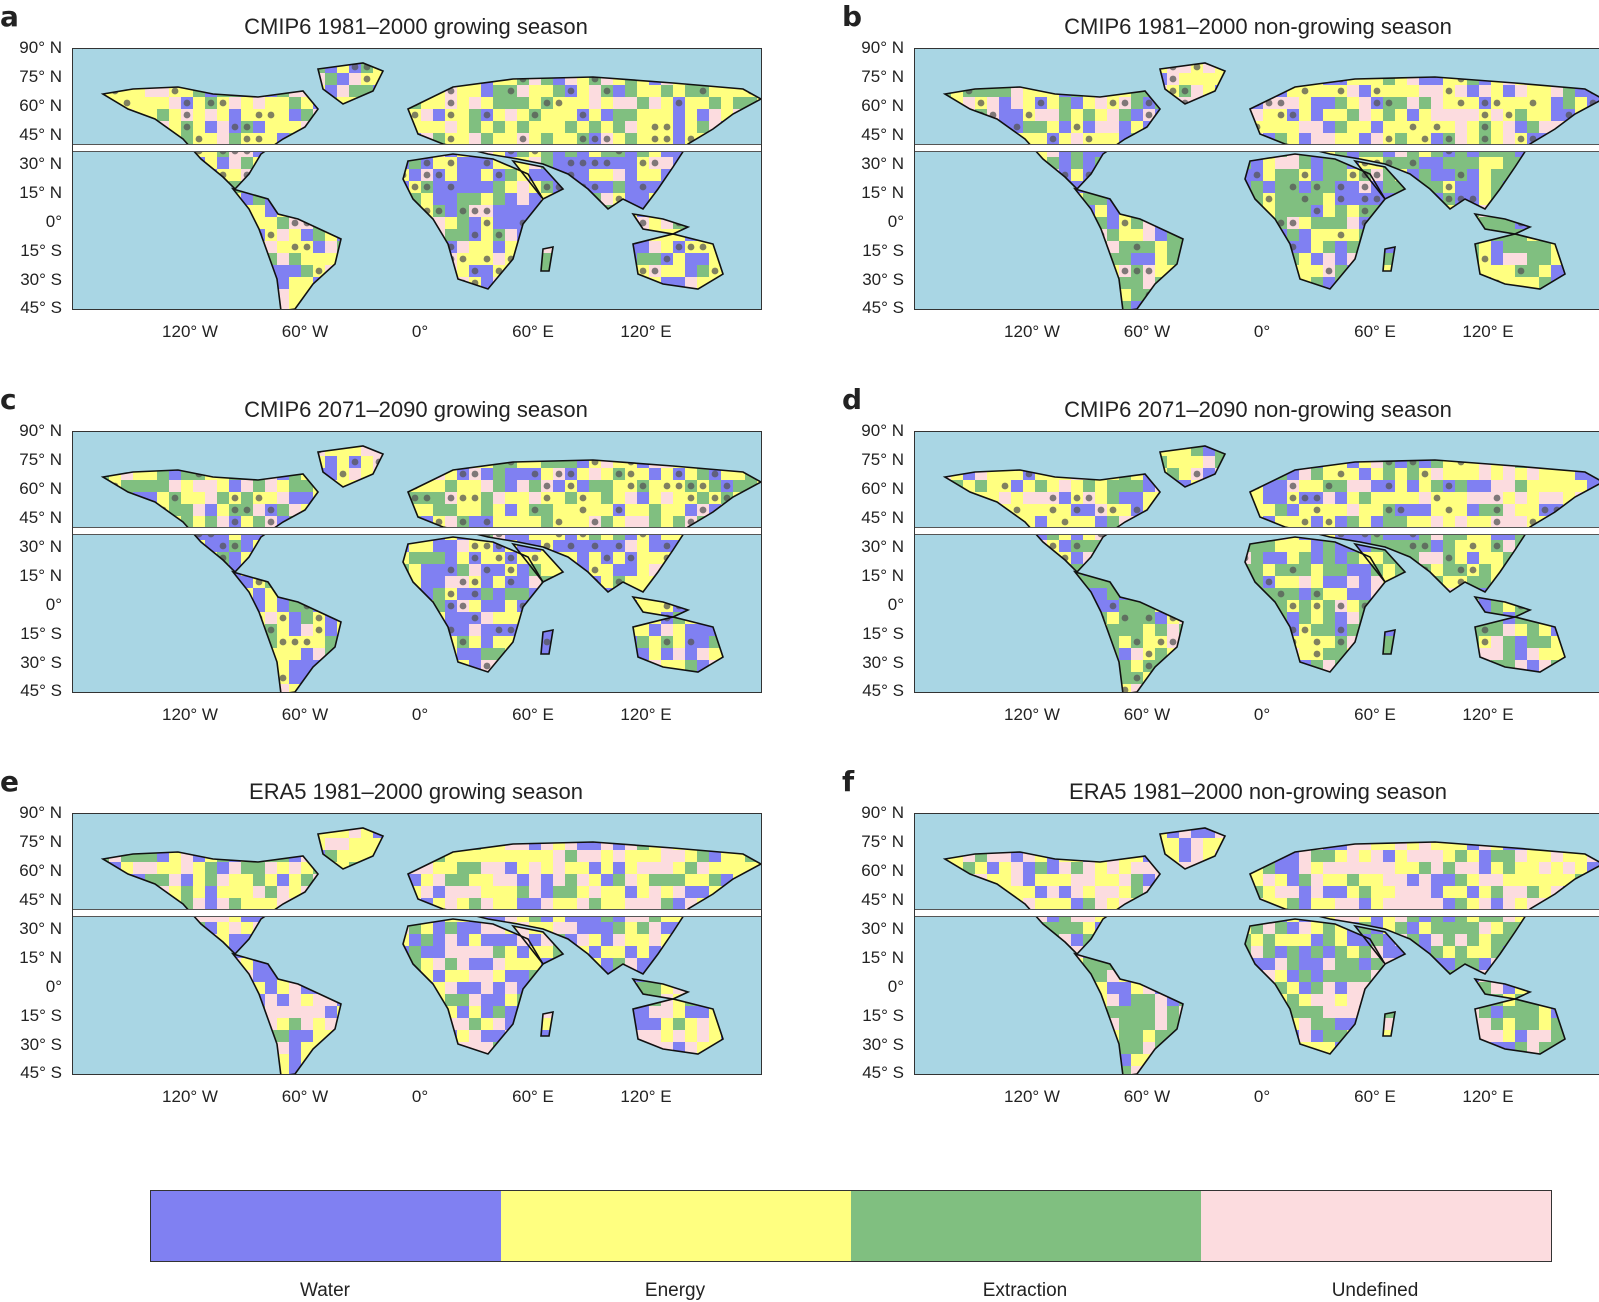 The height and width of the screenshot is (1302, 1599). I want to click on legend-label-undefined: Undefined, so click(1375, 1290).